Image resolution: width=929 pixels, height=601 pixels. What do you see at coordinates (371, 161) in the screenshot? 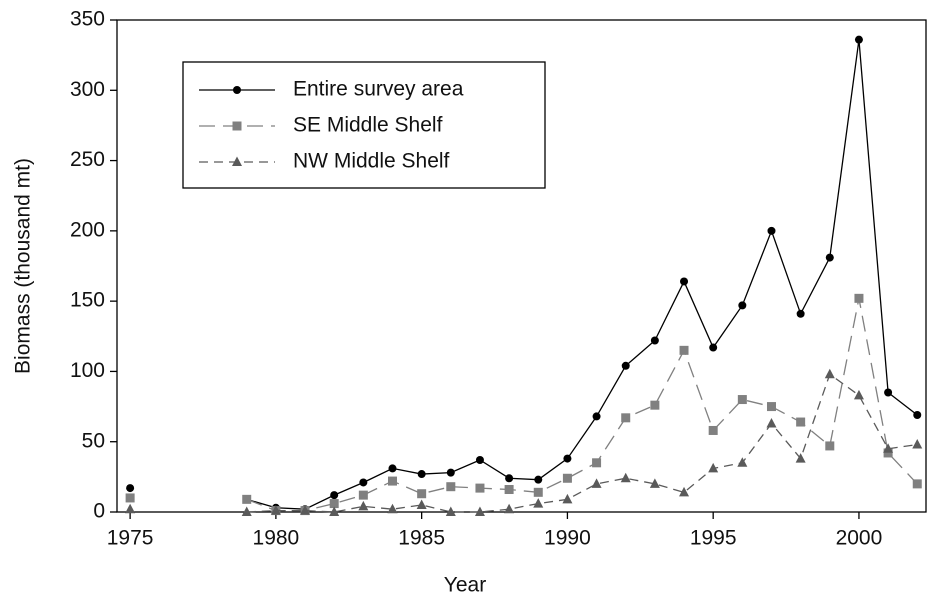
I see `legend-label: NW Middle Shelf` at bounding box center [371, 161].